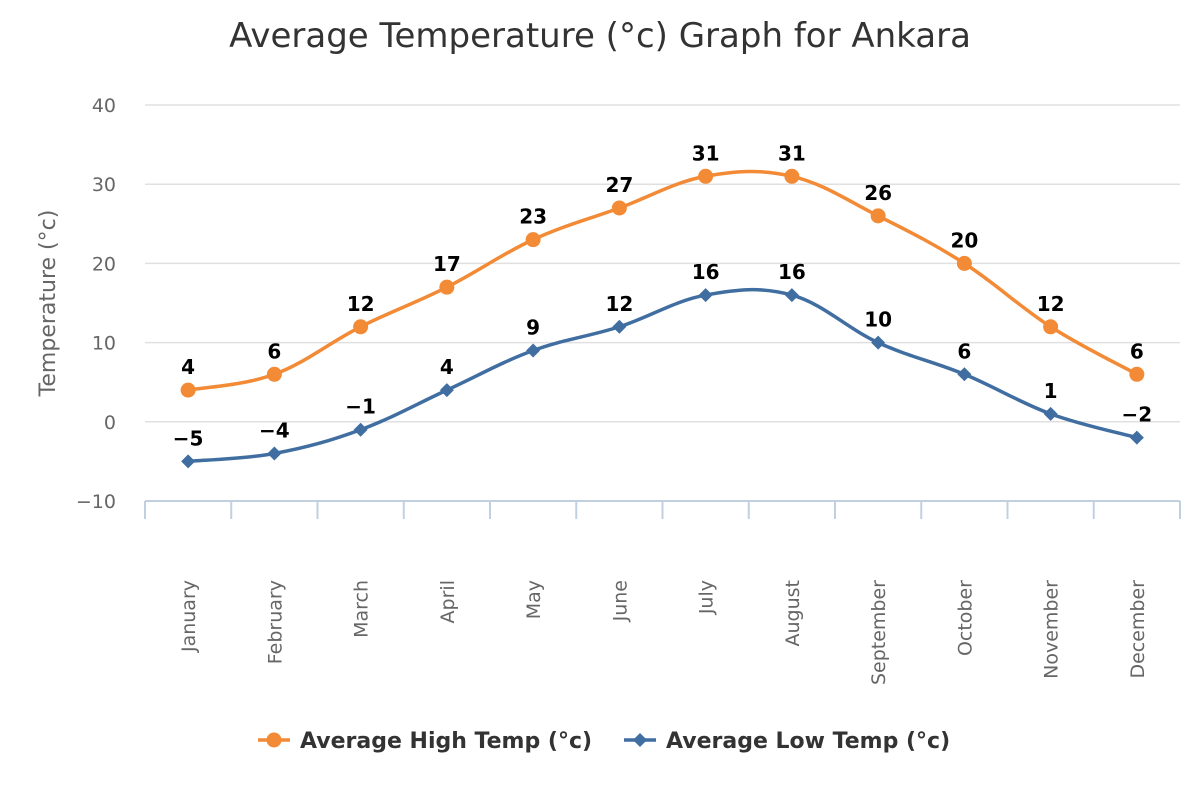  Describe the element at coordinates (533, 328) in the screenshot. I see `data-label: 9` at that location.